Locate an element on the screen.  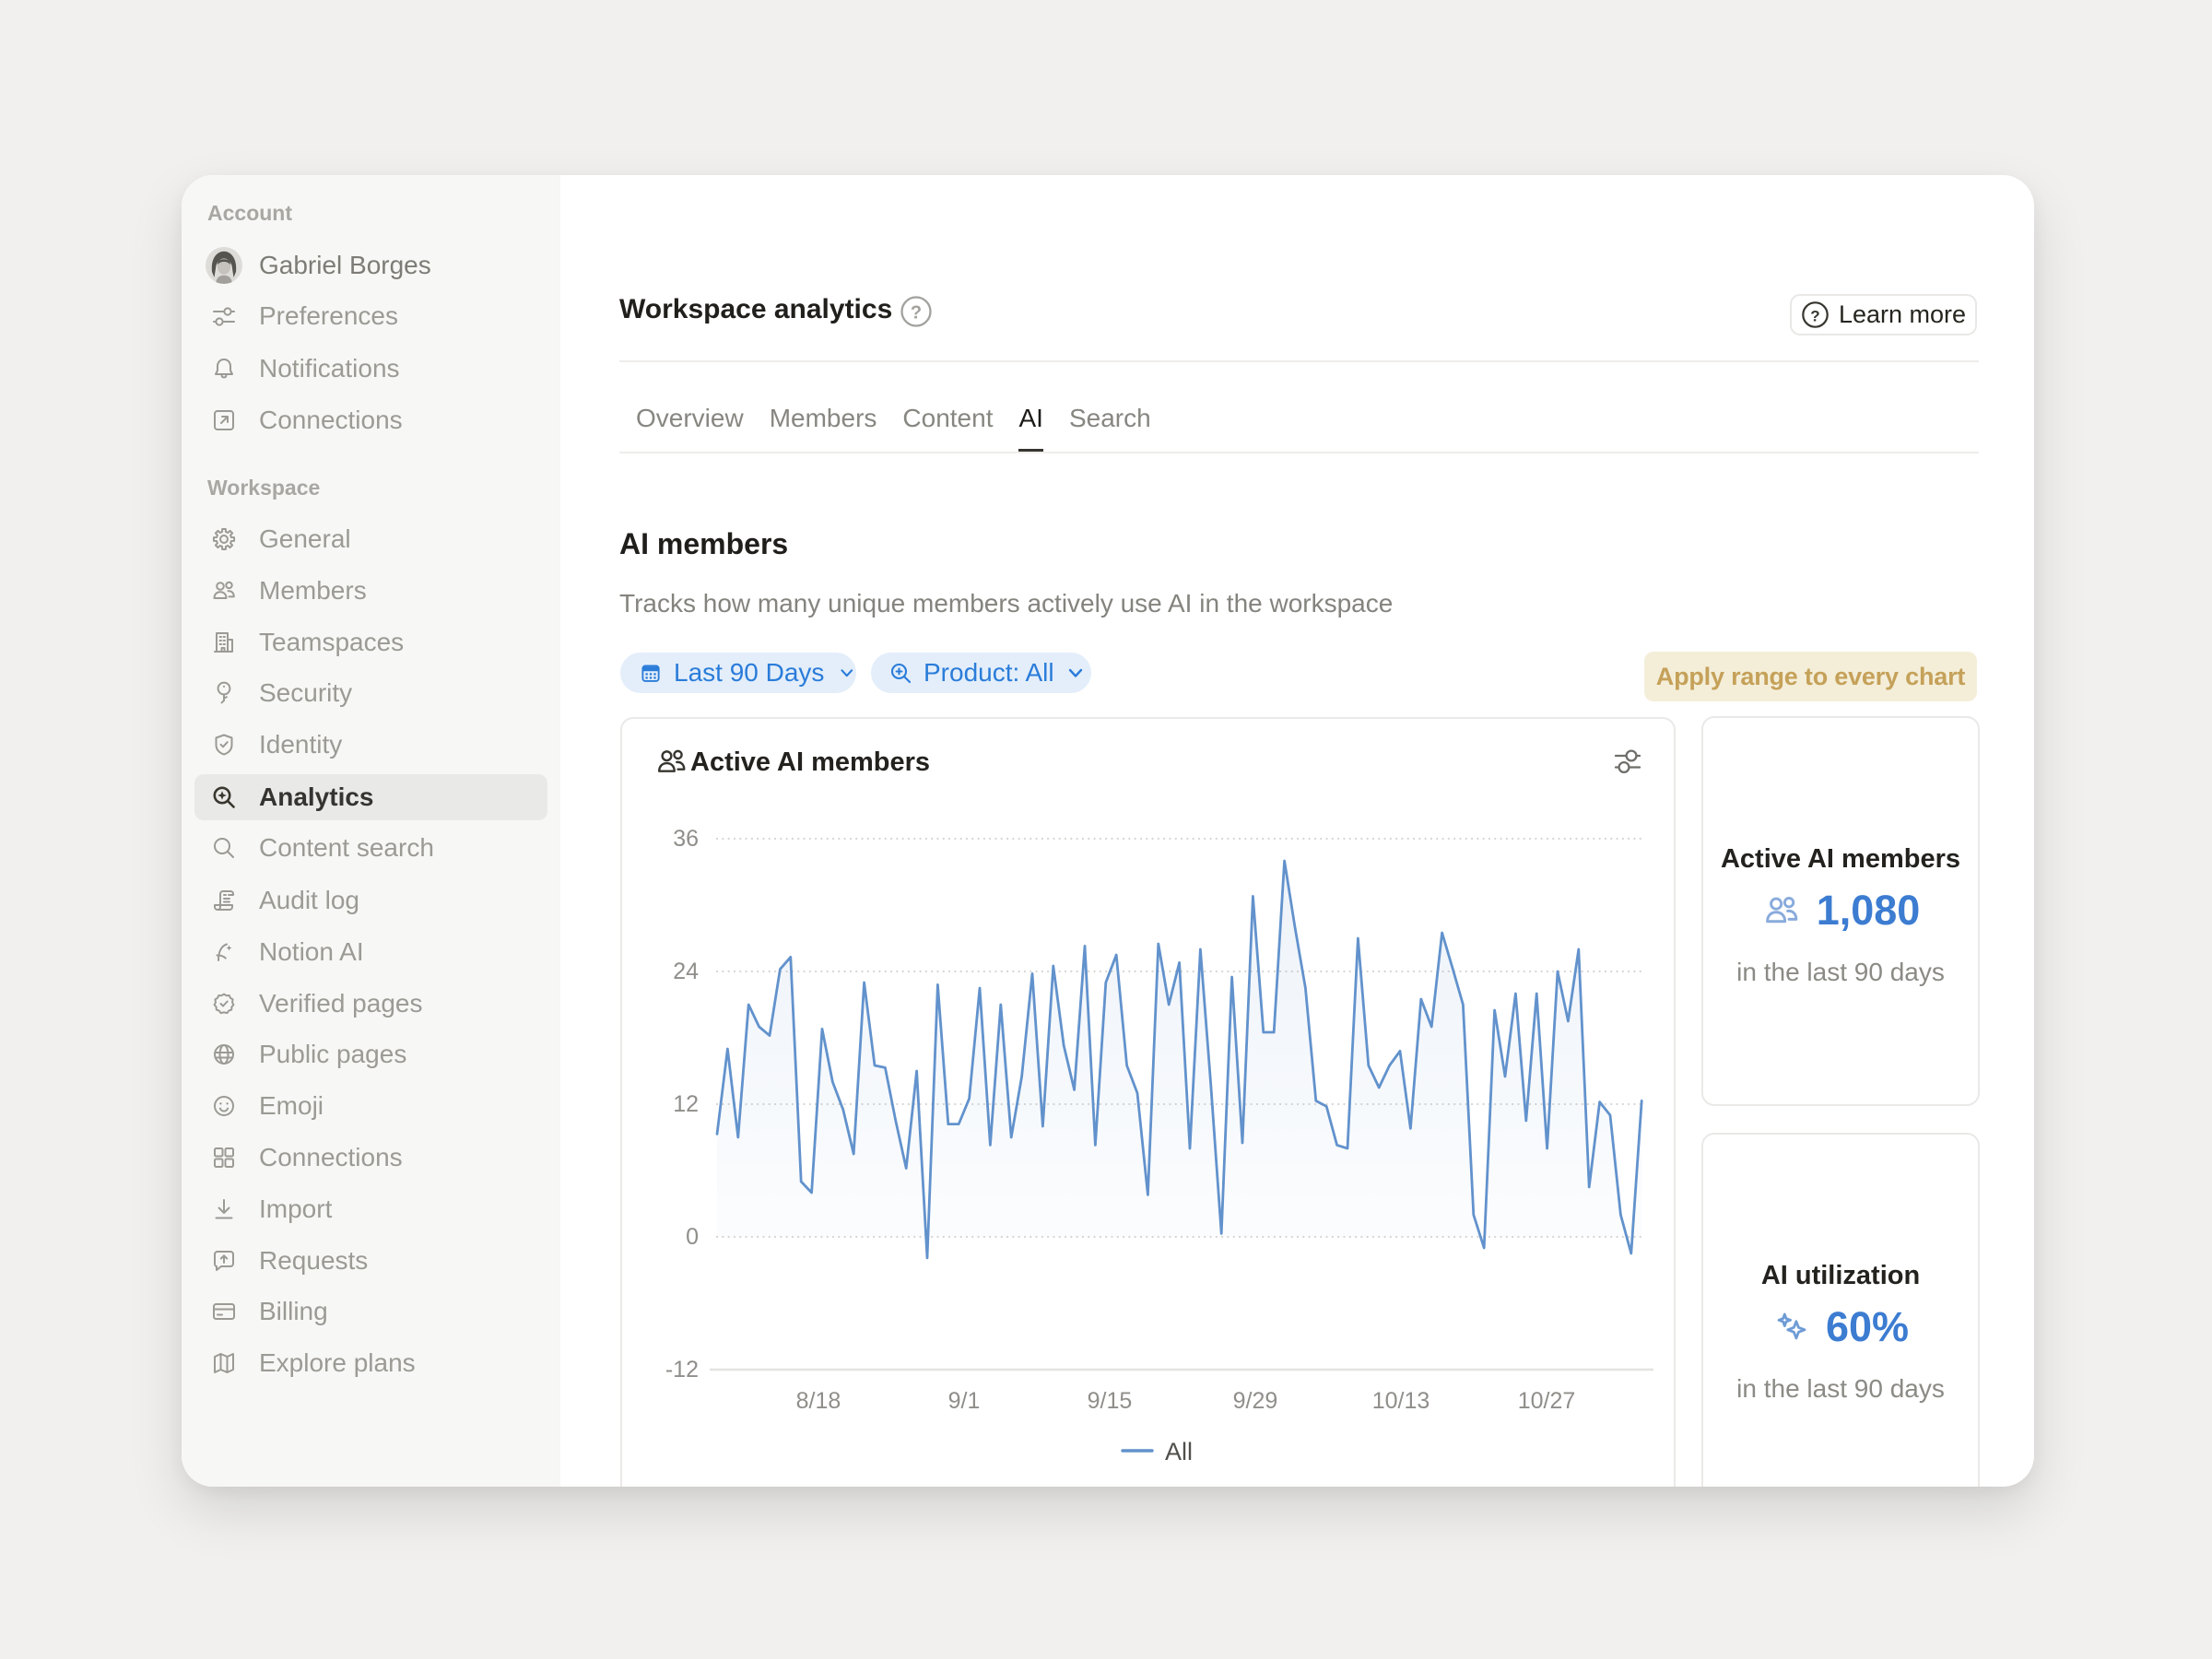
svg-text: 10/13 is located at coordinates (1401, 1401).